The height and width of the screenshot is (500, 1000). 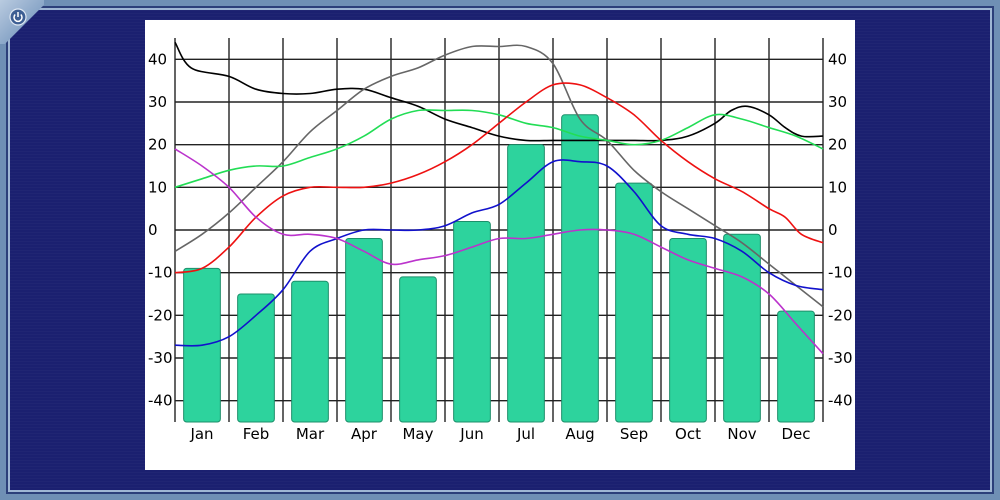 I want to click on x-tick-label-jun: Jun, so click(x=471, y=434).